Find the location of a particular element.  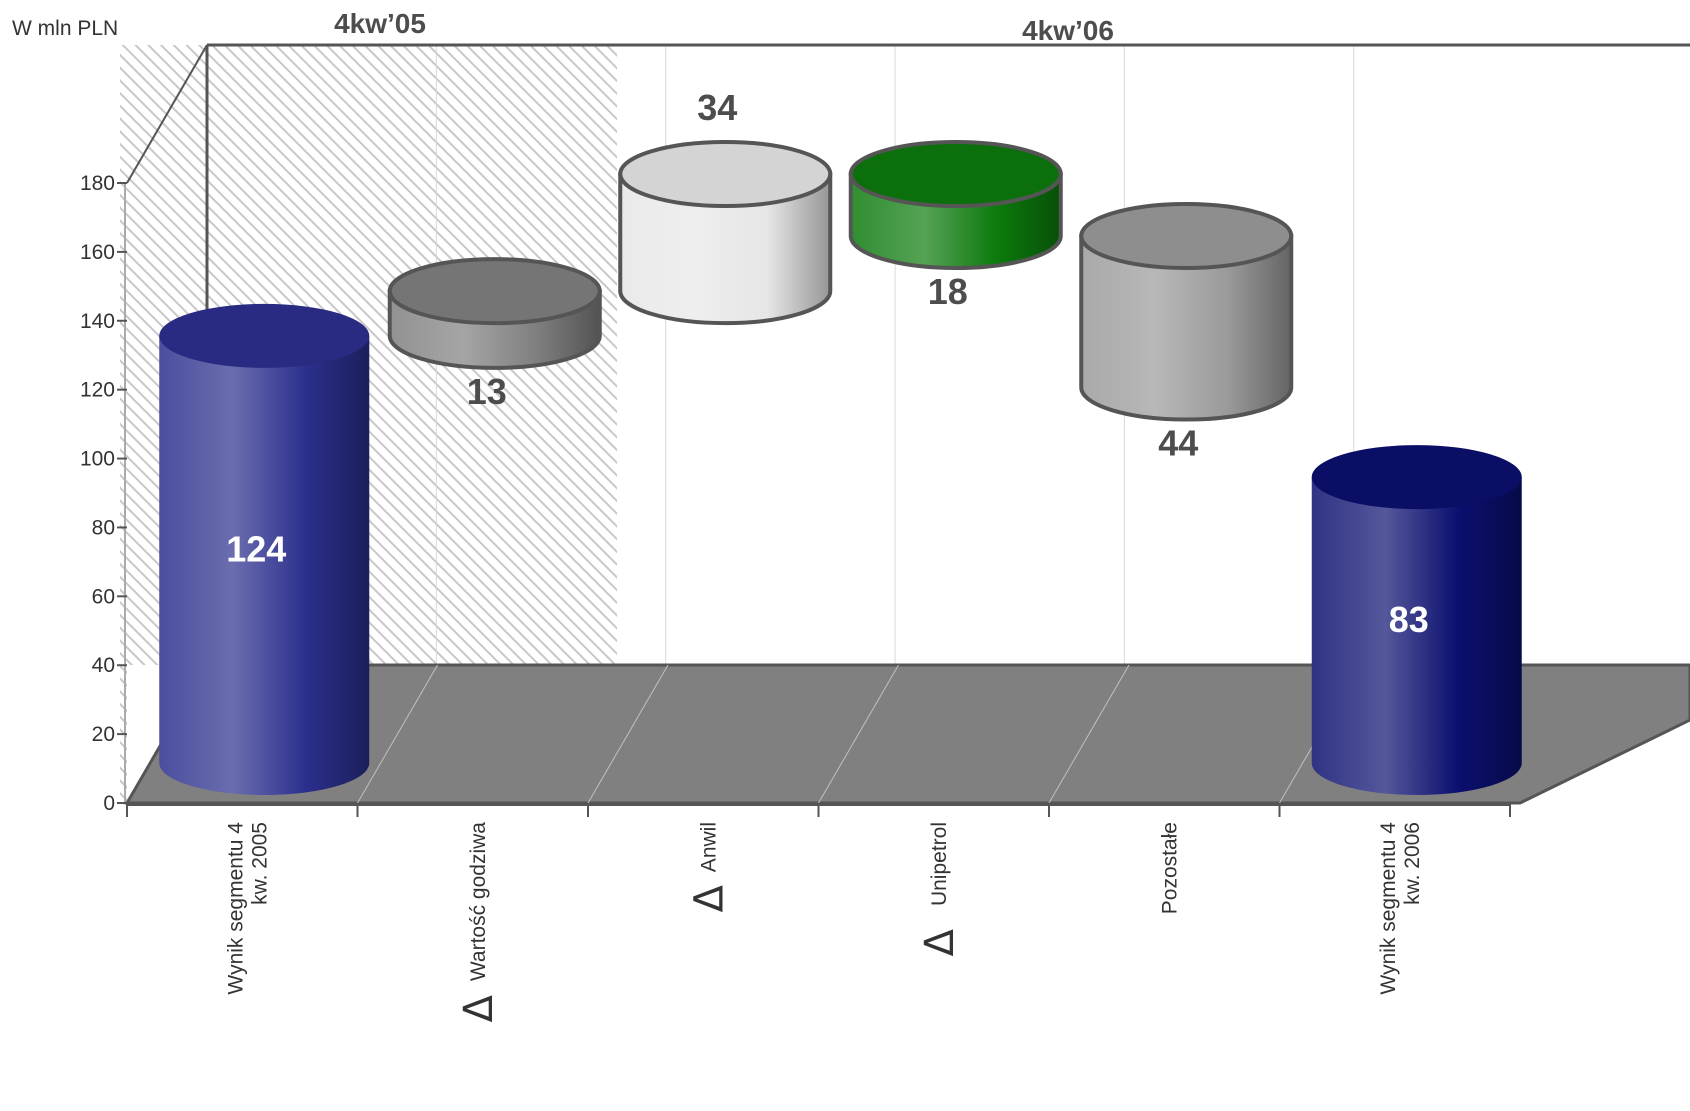

category-label: Wynik segmentu 4 kw. 2005 is located at coordinates (247, 908).